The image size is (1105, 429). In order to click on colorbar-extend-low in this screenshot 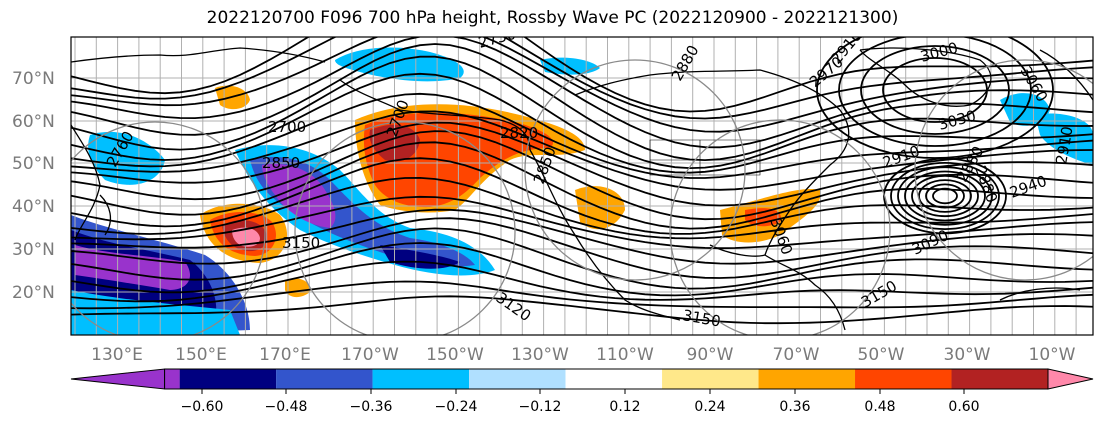, I will do `click(118, 379)`.